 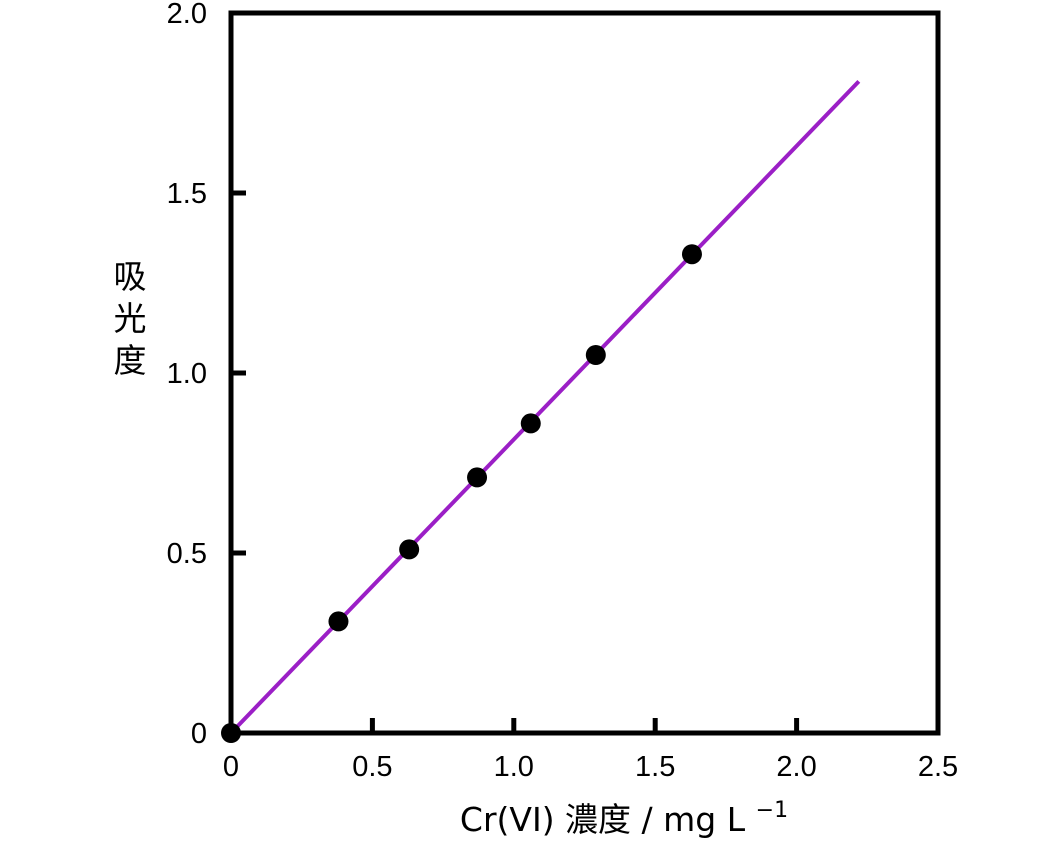 What do you see at coordinates (187, 15) in the screenshot?
I see `y-tick-label: 2.0` at bounding box center [187, 15].